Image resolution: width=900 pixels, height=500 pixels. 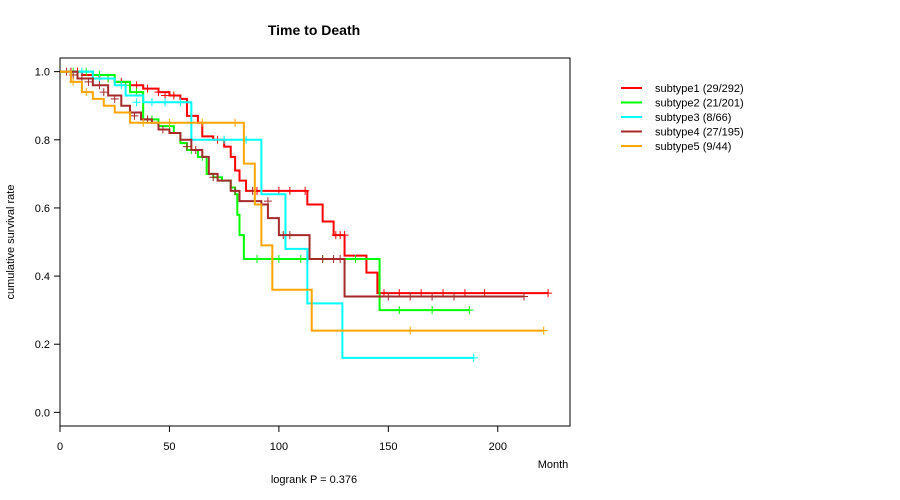 What do you see at coordinates (498, 447) in the screenshot?
I see `x-tick-label: 200` at bounding box center [498, 447].